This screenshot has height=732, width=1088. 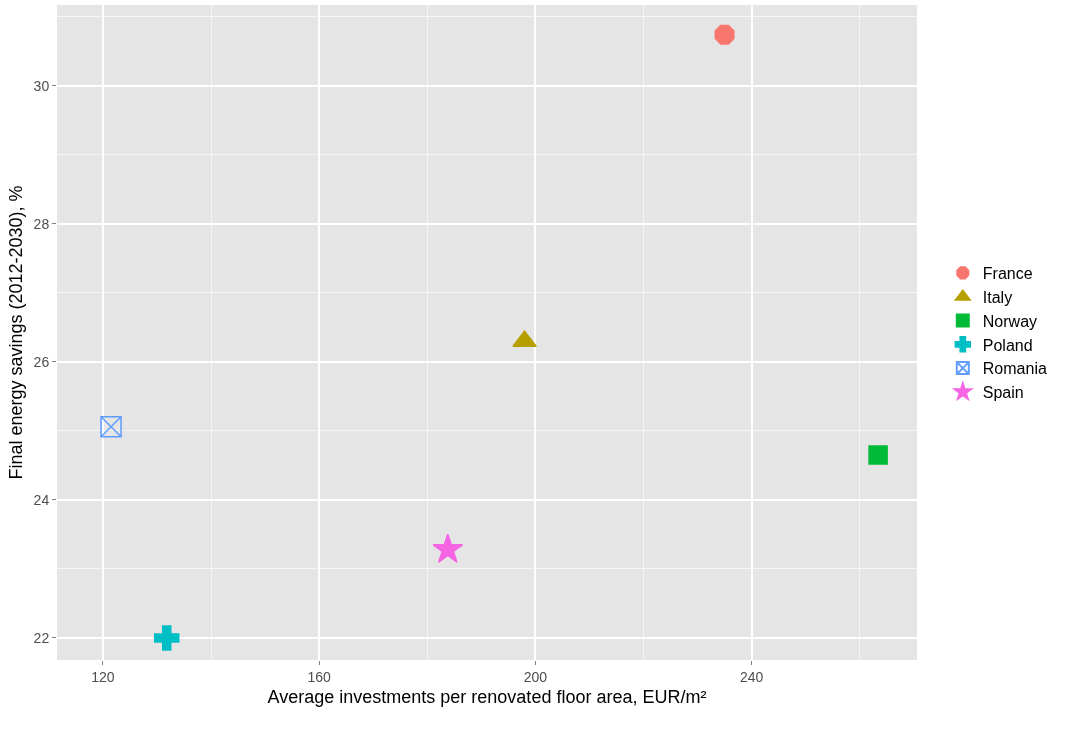 What do you see at coordinates (1007, 274) in the screenshot?
I see `legend-label: France` at bounding box center [1007, 274].